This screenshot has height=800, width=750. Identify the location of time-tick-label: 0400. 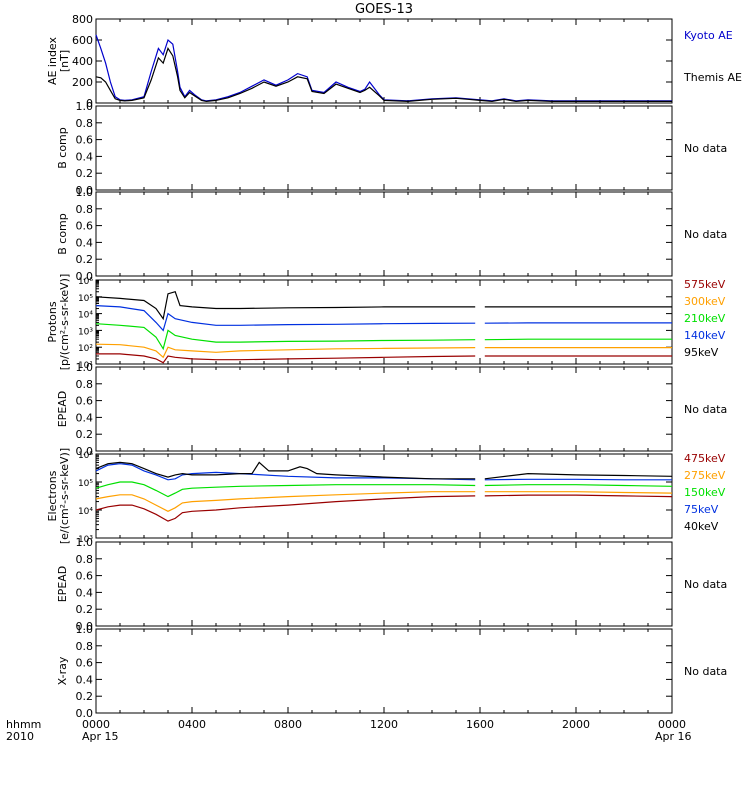
(192, 724).